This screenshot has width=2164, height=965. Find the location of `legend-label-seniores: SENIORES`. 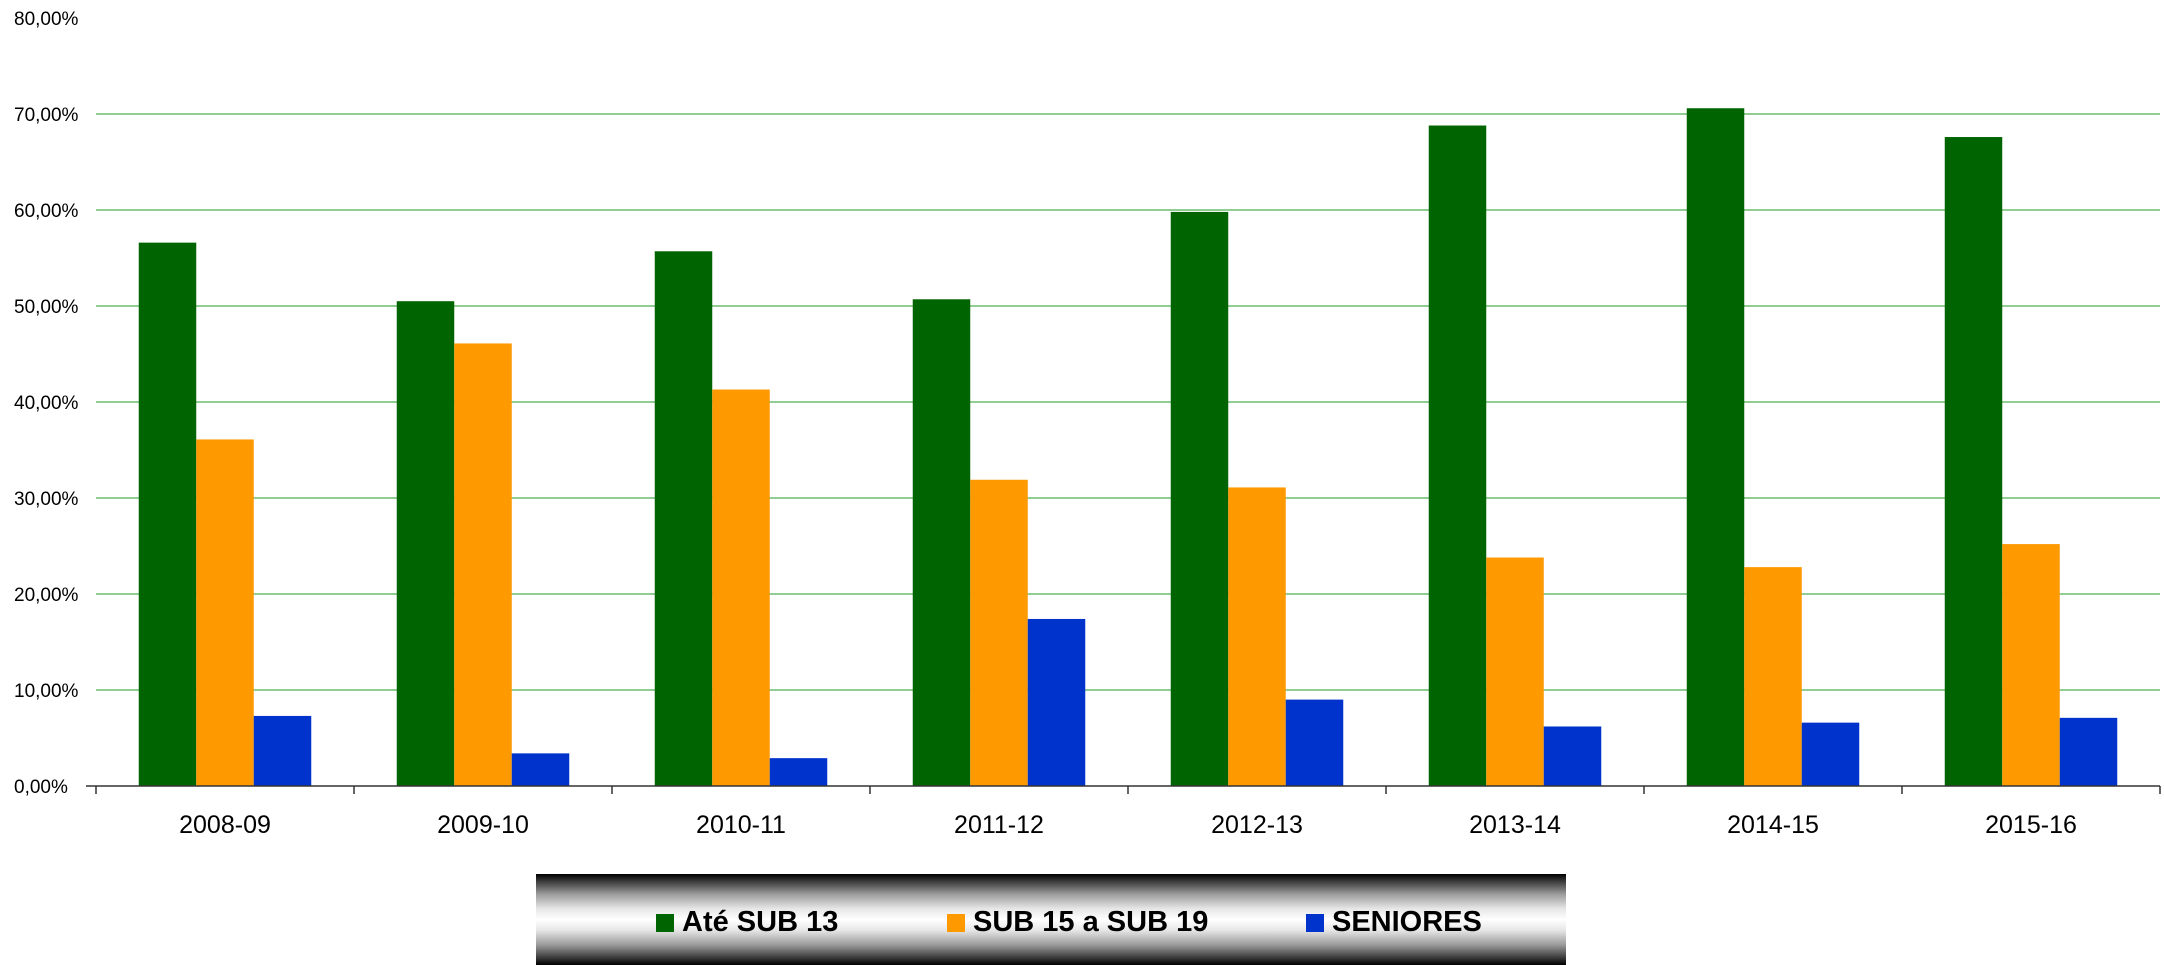

legend-label-seniores: SENIORES is located at coordinates (1407, 922).